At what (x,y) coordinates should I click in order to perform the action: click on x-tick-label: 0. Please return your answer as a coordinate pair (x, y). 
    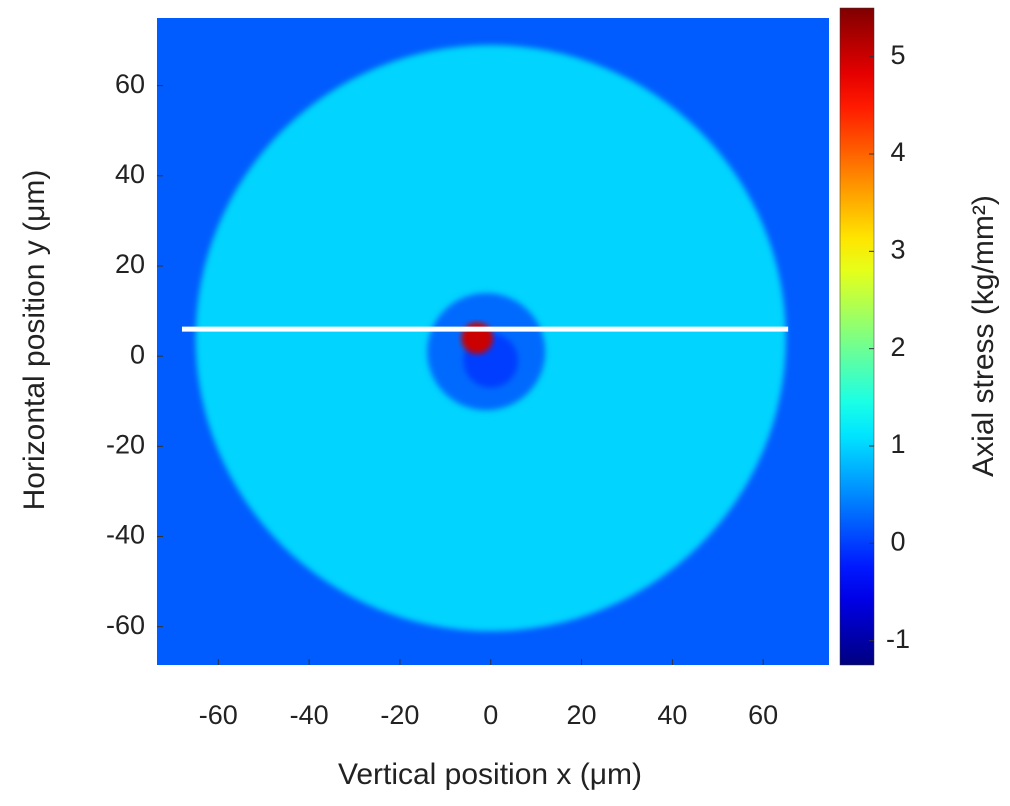
    Looking at the image, I should click on (490, 715).